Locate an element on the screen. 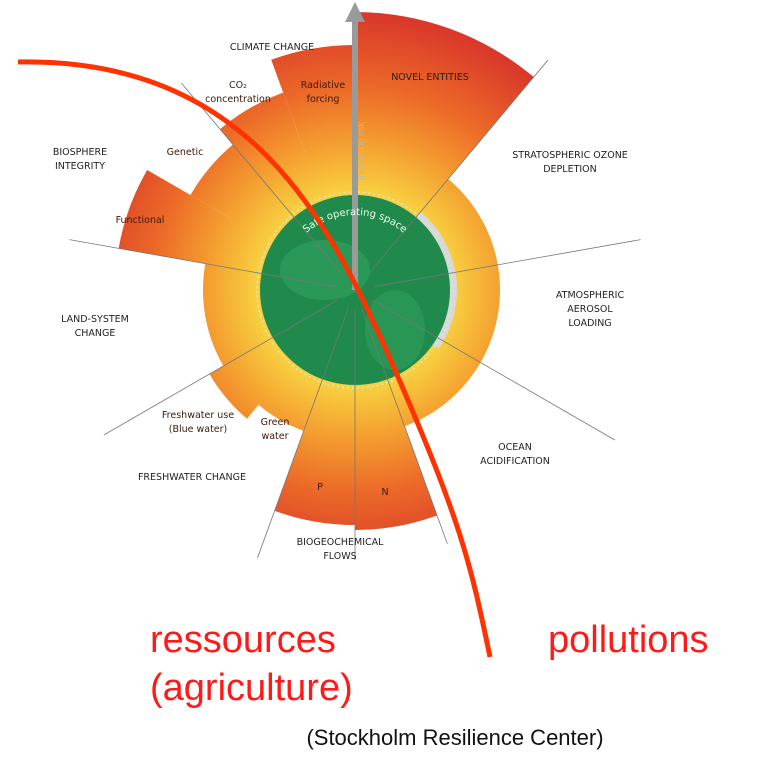  label: Radiative is located at coordinates (323, 85).